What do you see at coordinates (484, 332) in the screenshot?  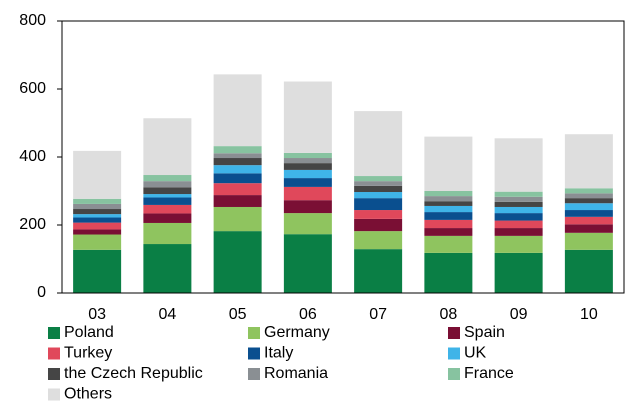 I see `legend-label: Spain` at bounding box center [484, 332].